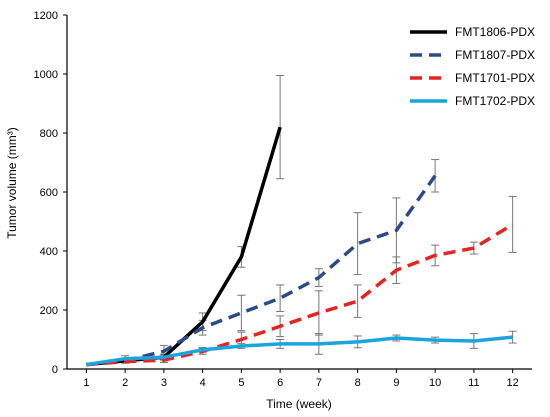 The width and height of the screenshot is (550, 417). Describe the element at coordinates (46, 75) in the screenshot. I see `y-tick-label: 1000` at that location.